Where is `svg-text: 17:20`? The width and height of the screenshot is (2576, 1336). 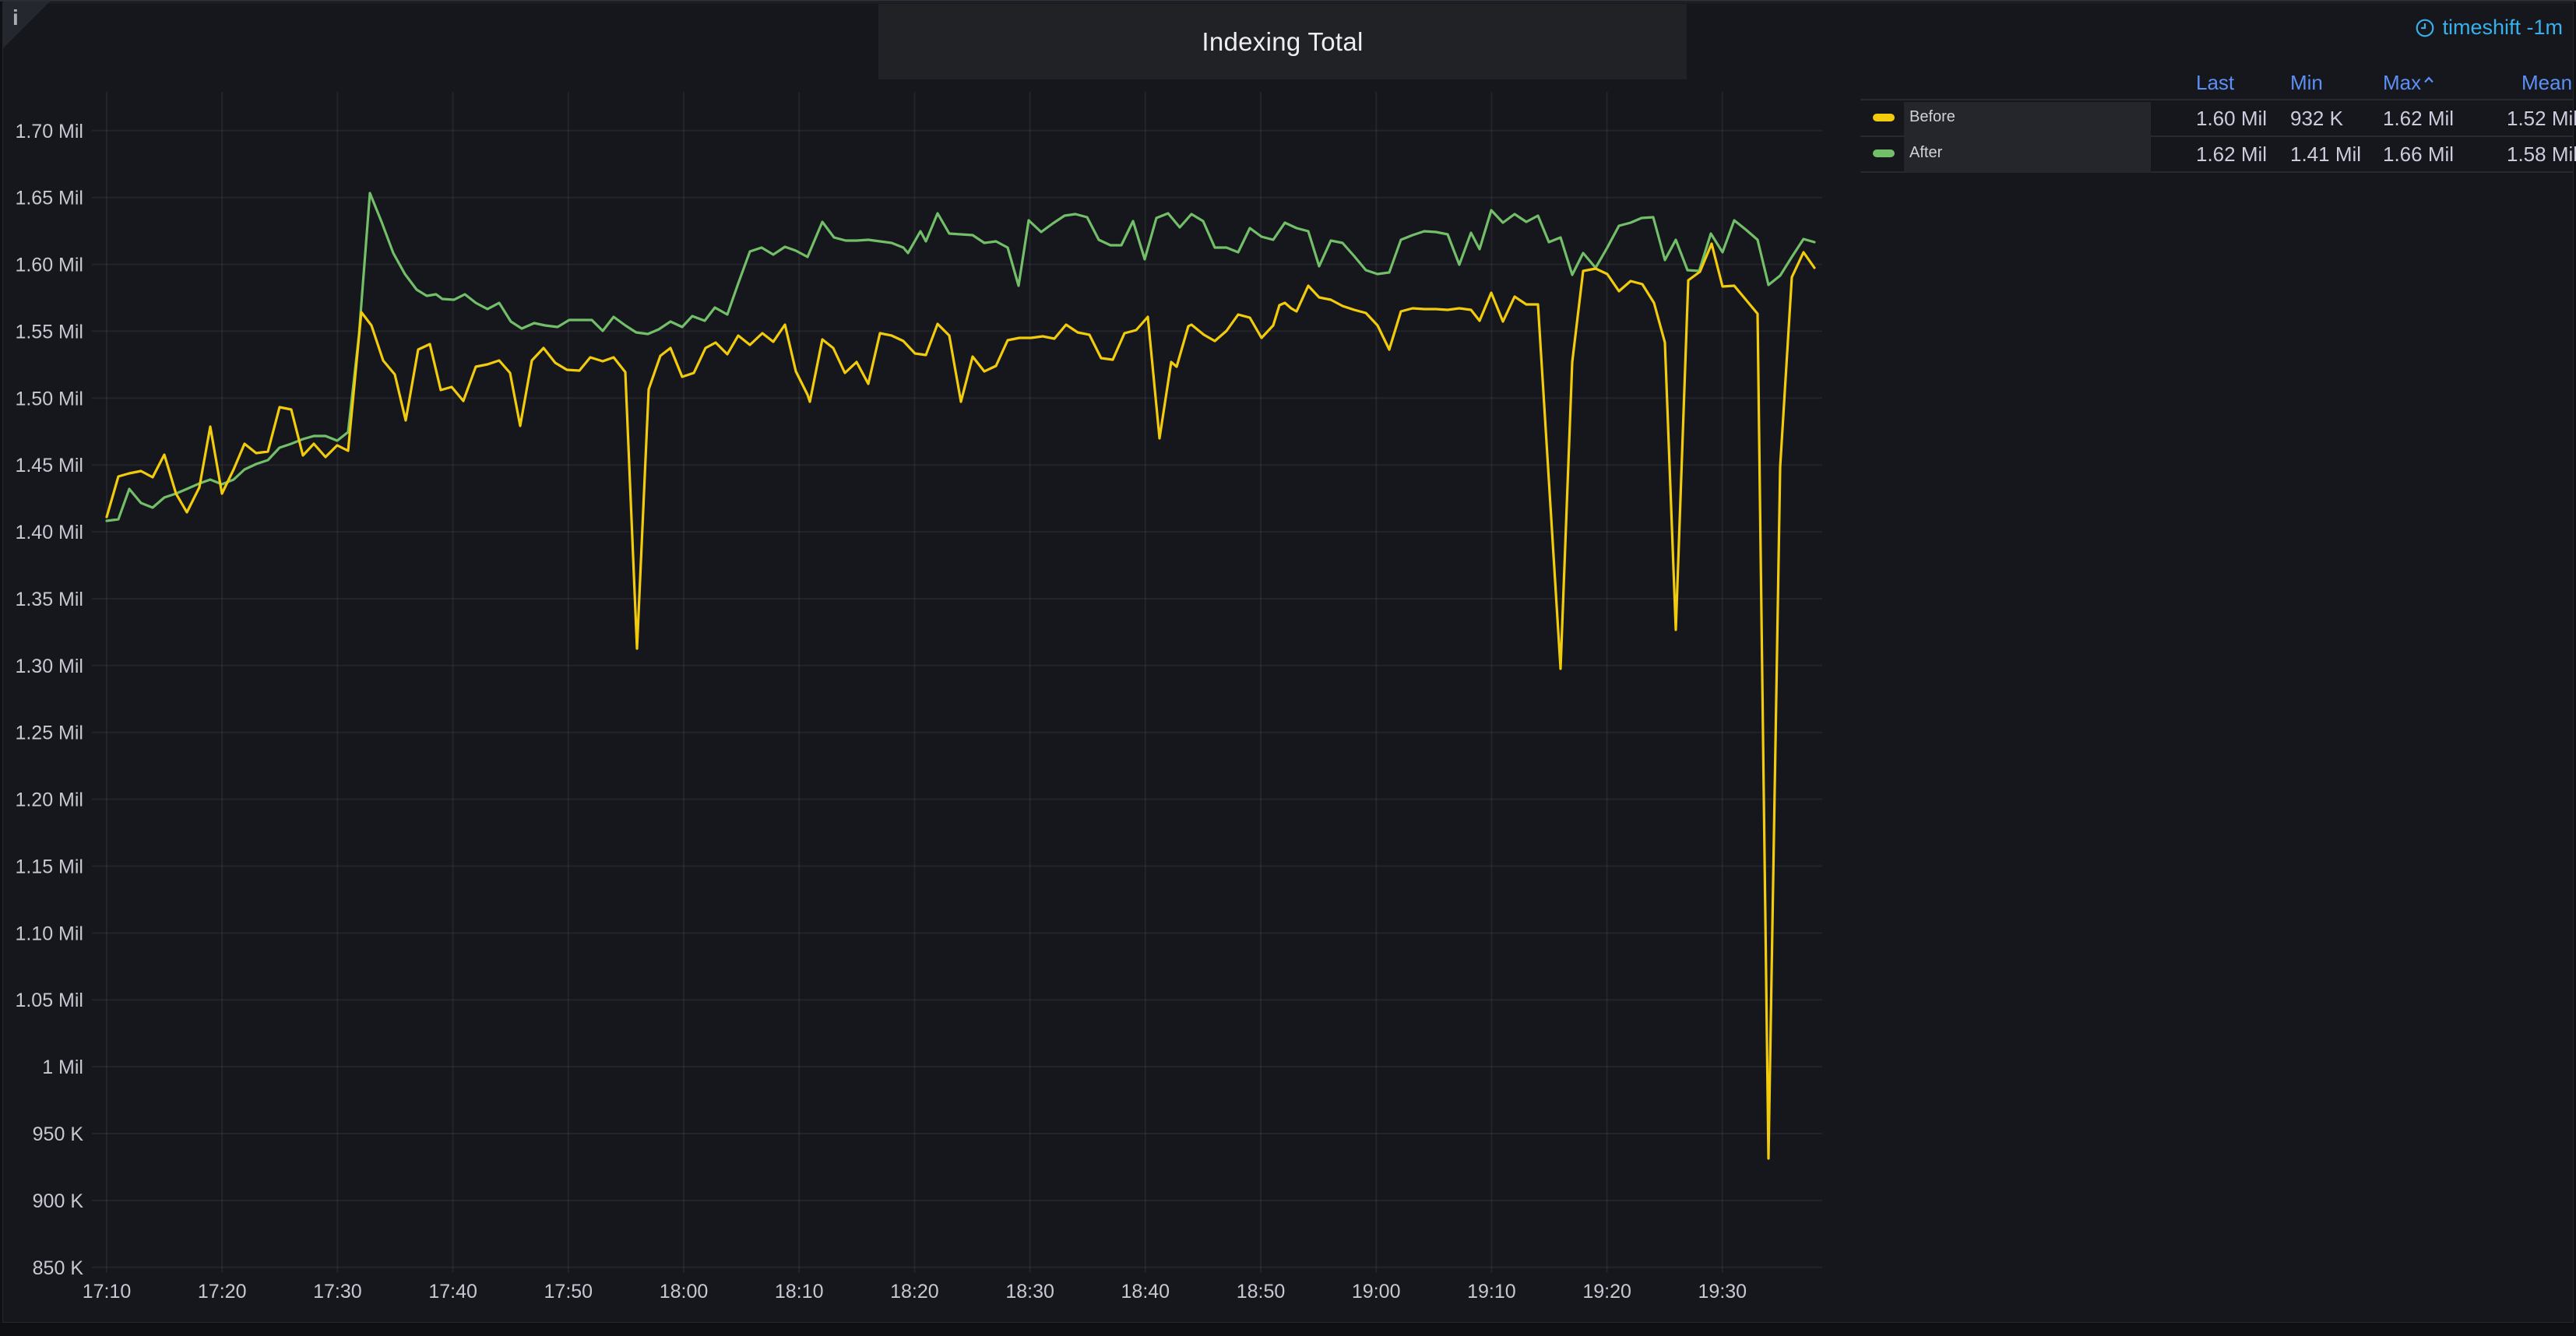 svg-text: 17:20 is located at coordinates (222, 1292).